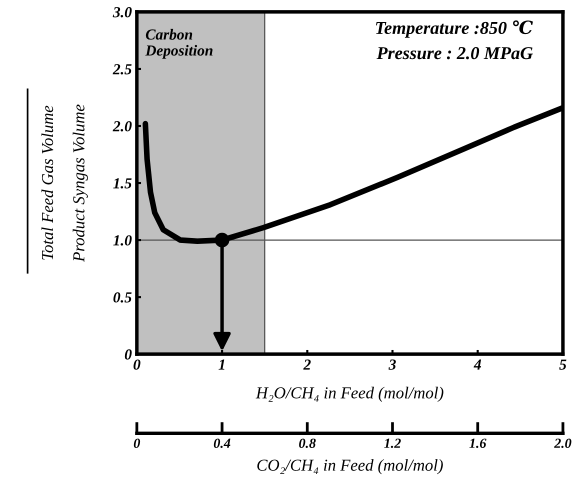 Image resolution: width=575 pixels, height=496 pixels. What do you see at coordinates (122, 183) in the screenshot?
I see `y-tick-label: 1.5` at bounding box center [122, 183].